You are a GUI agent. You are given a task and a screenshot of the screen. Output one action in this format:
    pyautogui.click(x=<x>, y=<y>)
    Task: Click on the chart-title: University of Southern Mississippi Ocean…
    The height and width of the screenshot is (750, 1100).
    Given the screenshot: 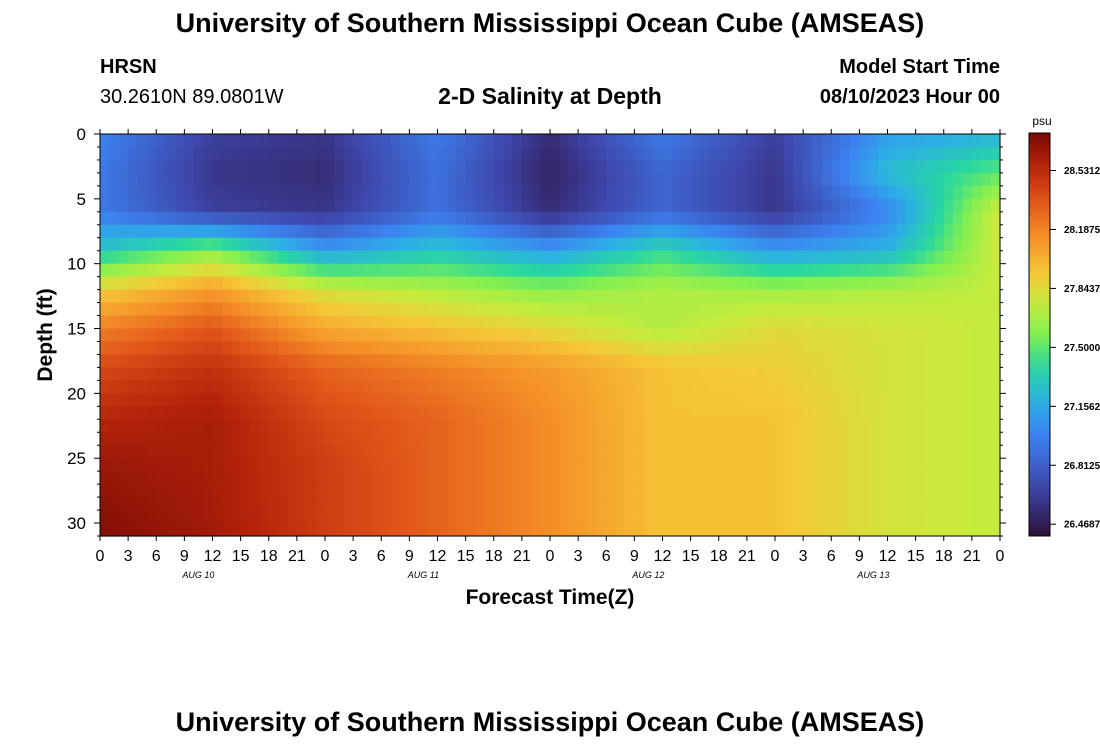 What is the action you would take?
    pyautogui.click(x=550, y=23)
    